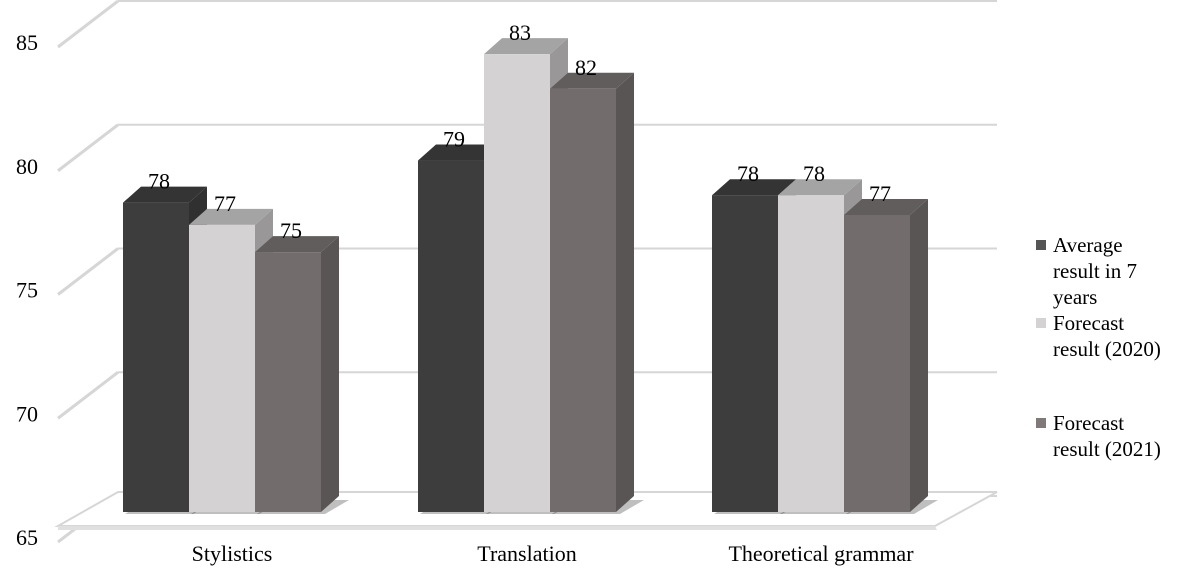 This screenshot has width=1193, height=569. Describe the element at coordinates (291, 230) in the screenshot. I see `data-label: 75` at that location.